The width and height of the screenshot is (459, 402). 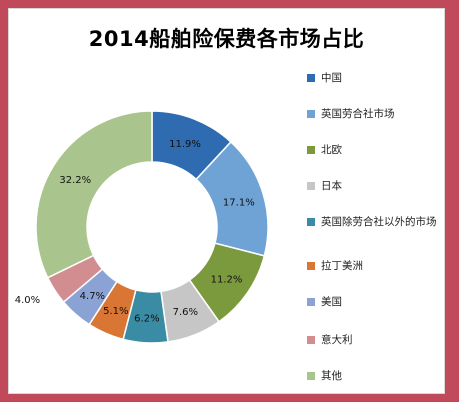 What do you see at coordinates (27, 300) in the screenshot?
I see `data-label-8: 4.0%` at bounding box center [27, 300].